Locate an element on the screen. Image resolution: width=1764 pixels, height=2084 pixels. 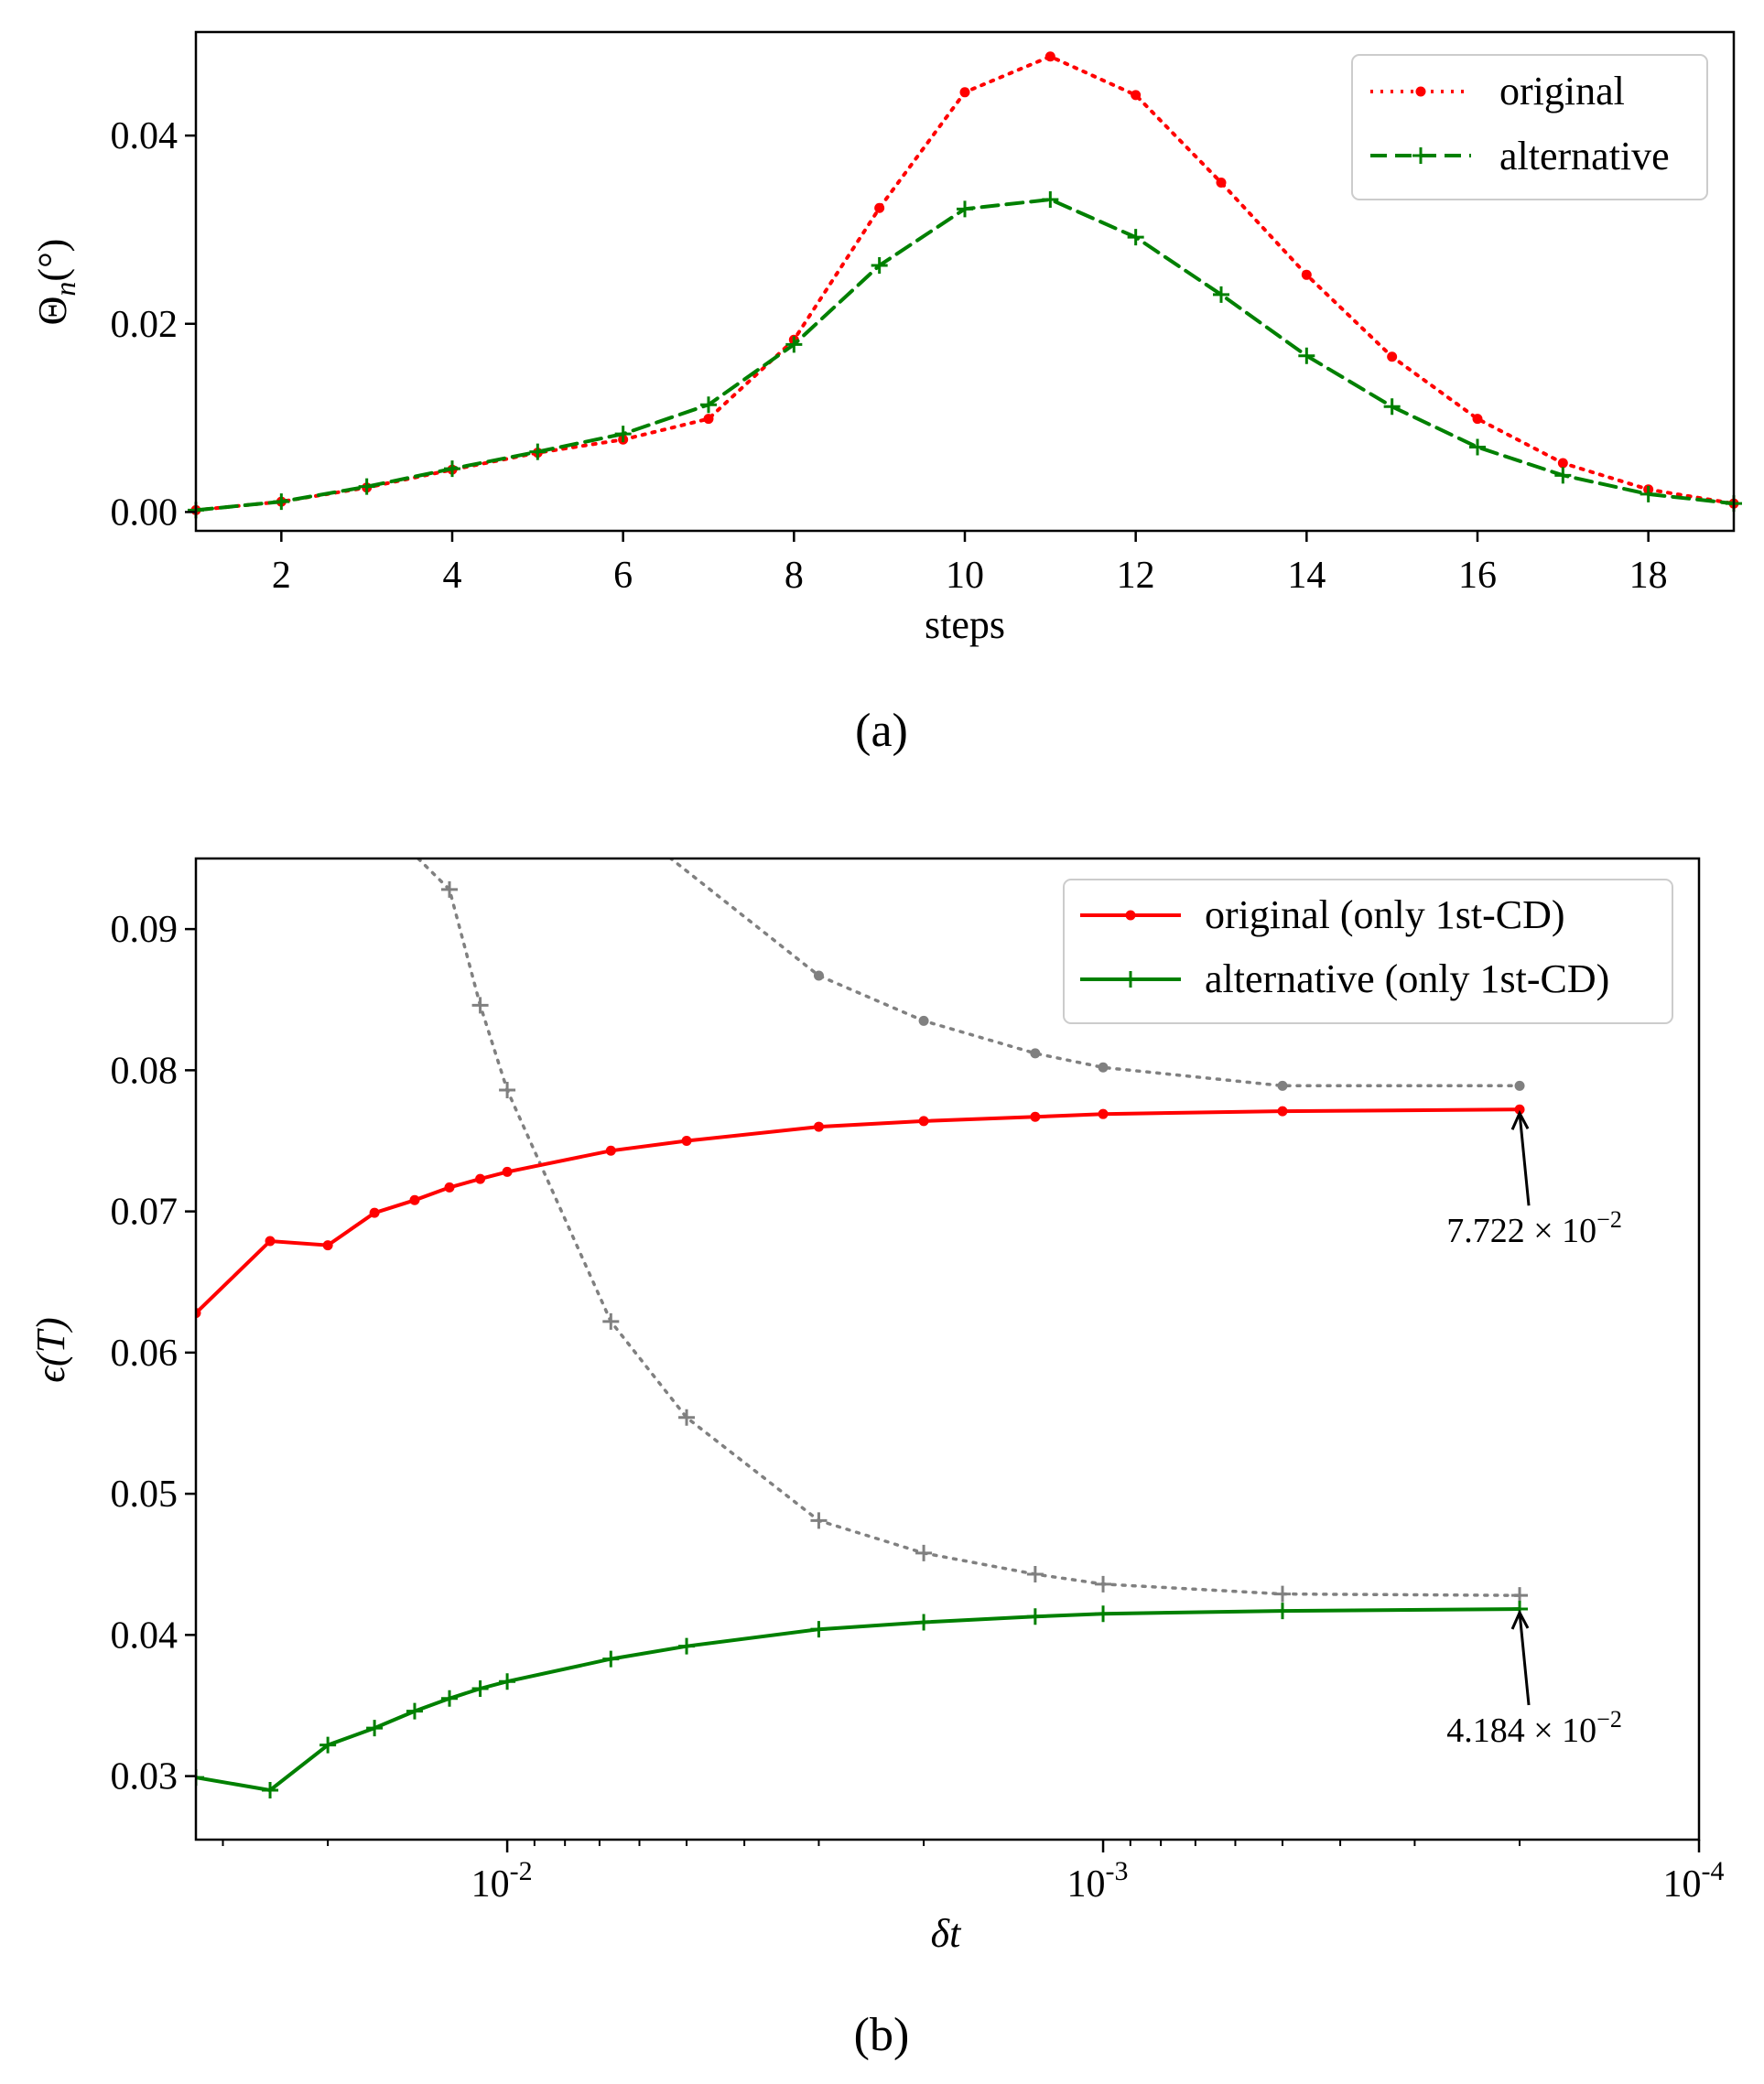
panel-b-annotations: 7.722 × 10−2 4.184 × 10−2 is located at coordinates (1534, 1429).